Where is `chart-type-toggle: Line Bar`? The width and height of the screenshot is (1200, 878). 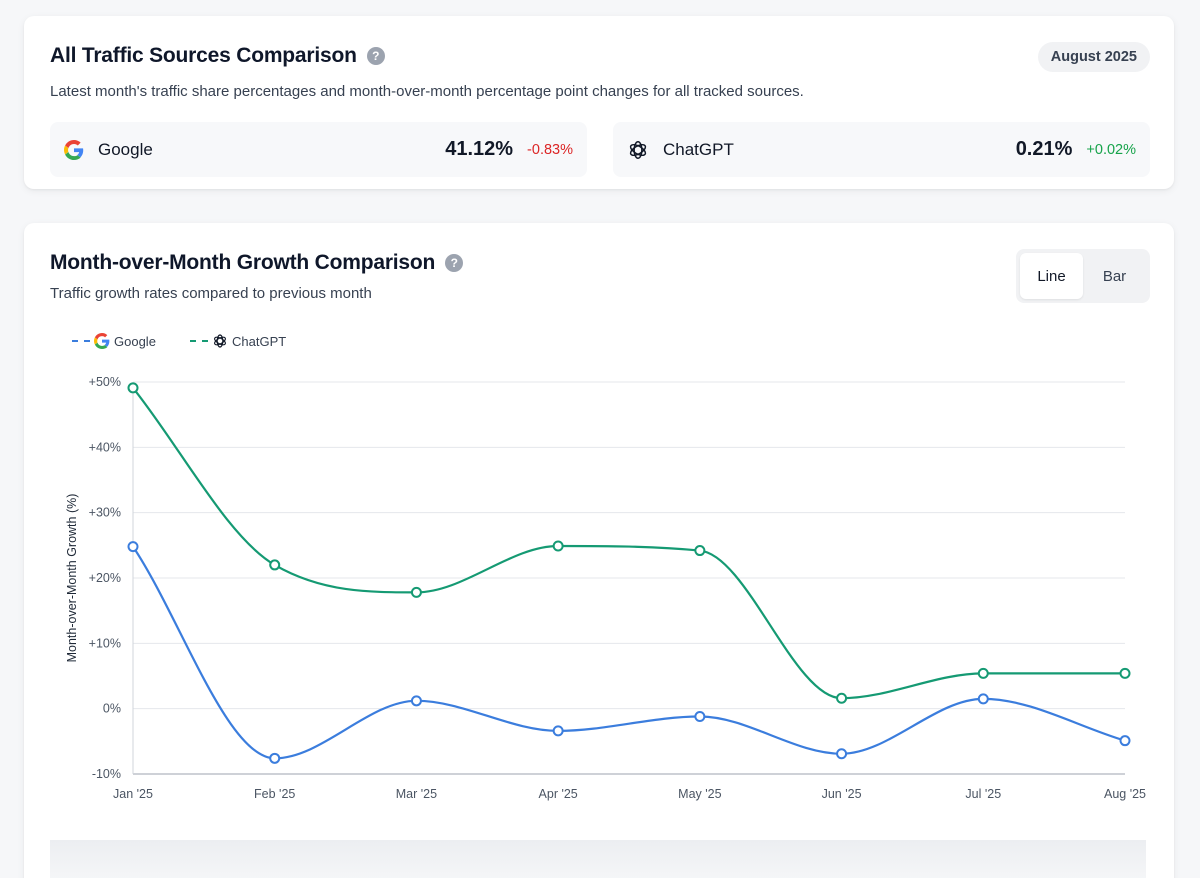 chart-type-toggle: Line Bar is located at coordinates (1083, 276).